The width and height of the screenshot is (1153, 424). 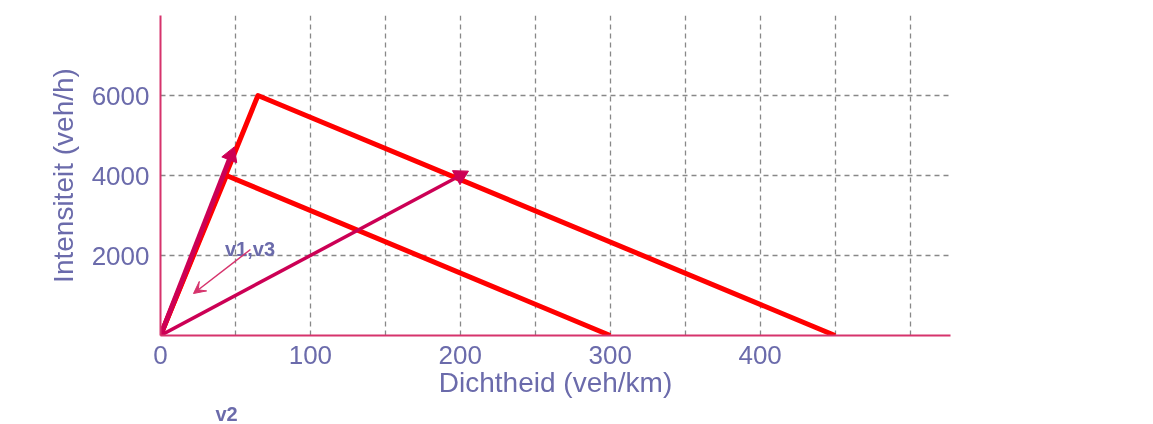 What do you see at coordinates (226, 413) in the screenshot?
I see `text: v2` at bounding box center [226, 413].